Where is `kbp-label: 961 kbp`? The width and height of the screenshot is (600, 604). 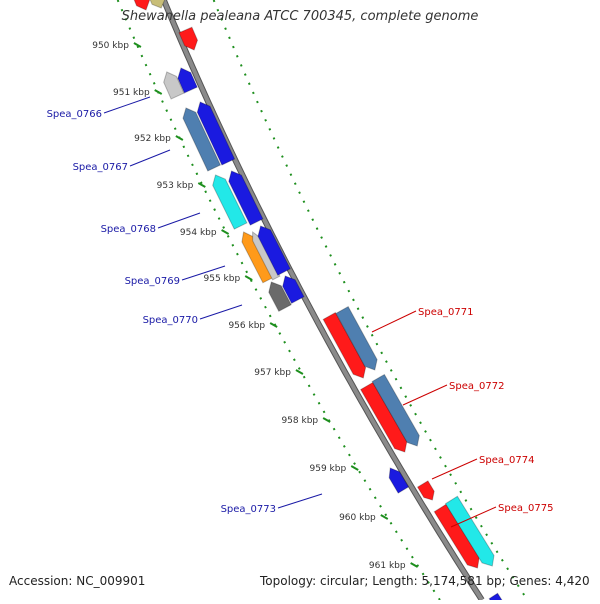 kbp-label: 961 kbp is located at coordinates (387, 566).